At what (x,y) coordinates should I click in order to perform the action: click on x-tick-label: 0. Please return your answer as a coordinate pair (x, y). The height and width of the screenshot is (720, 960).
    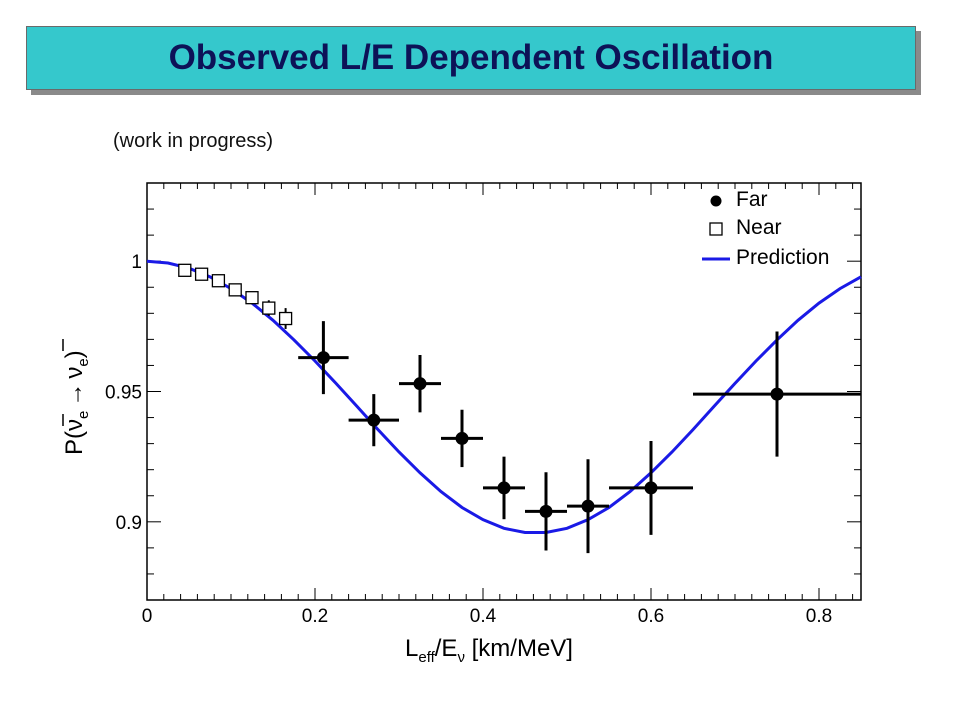
    Looking at the image, I should click on (147, 616).